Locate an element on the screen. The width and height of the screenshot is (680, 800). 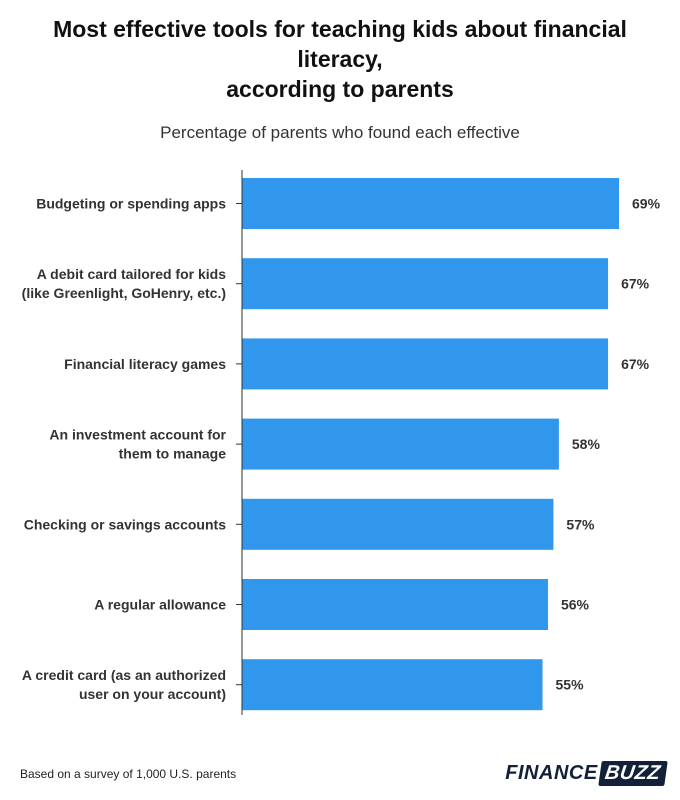
category-label: Budgeting or spending apps is located at coordinates (131, 204).